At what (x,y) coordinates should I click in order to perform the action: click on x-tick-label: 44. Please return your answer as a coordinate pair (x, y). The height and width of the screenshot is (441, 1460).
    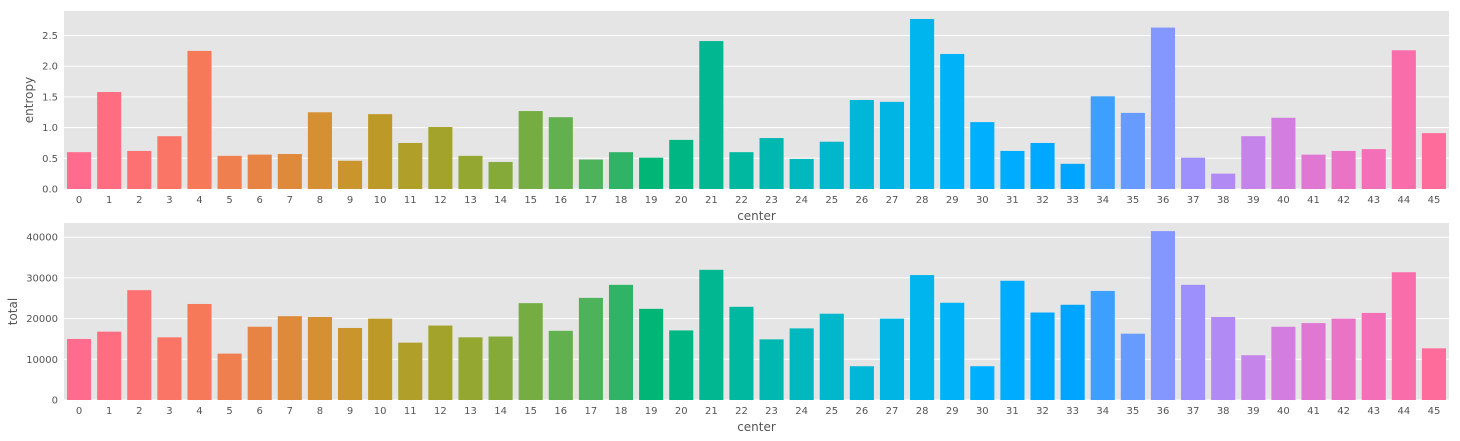
    Looking at the image, I should click on (1403, 200).